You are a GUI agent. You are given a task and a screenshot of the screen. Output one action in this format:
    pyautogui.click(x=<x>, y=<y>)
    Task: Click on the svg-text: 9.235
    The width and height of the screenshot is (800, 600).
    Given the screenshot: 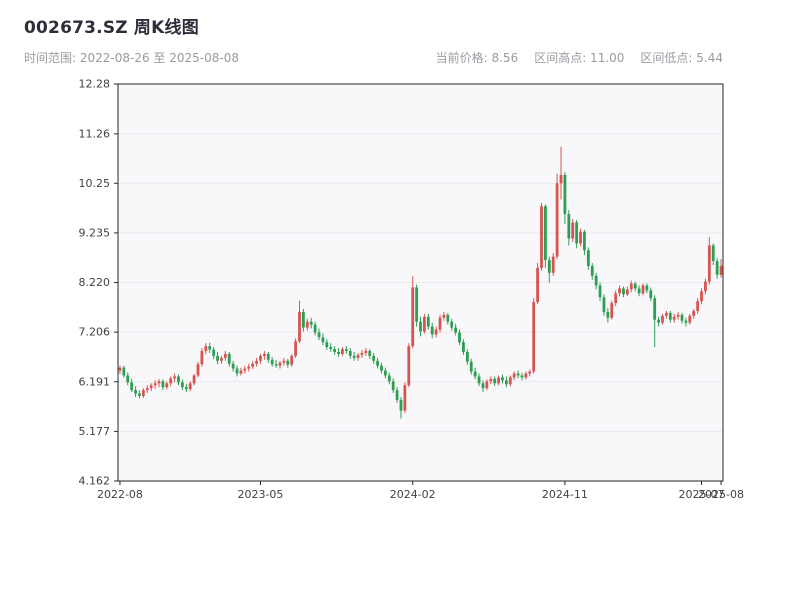 What is the action you would take?
    pyautogui.click(x=95, y=232)
    